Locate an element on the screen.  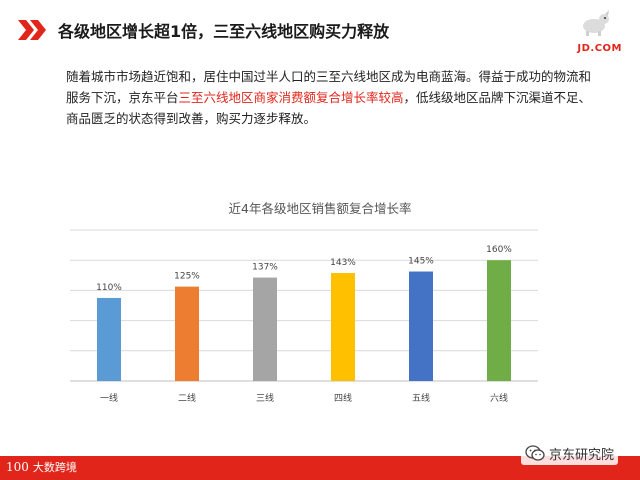
watermark-text: 京东研究院 is located at coordinates (581, 455).